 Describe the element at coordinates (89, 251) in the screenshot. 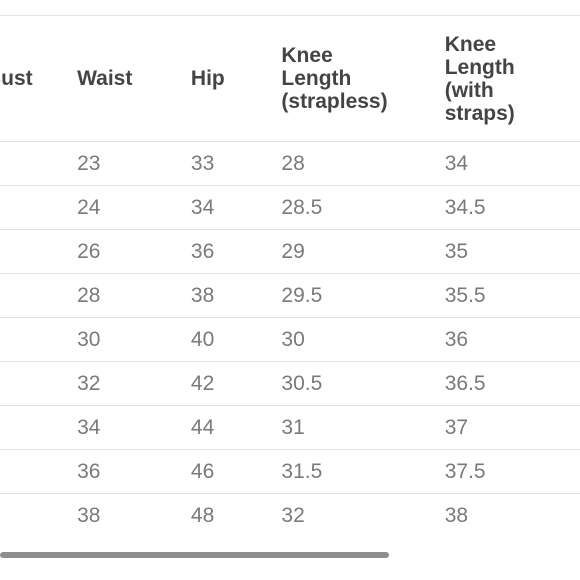

I see `cell-waist-value: 26` at that location.